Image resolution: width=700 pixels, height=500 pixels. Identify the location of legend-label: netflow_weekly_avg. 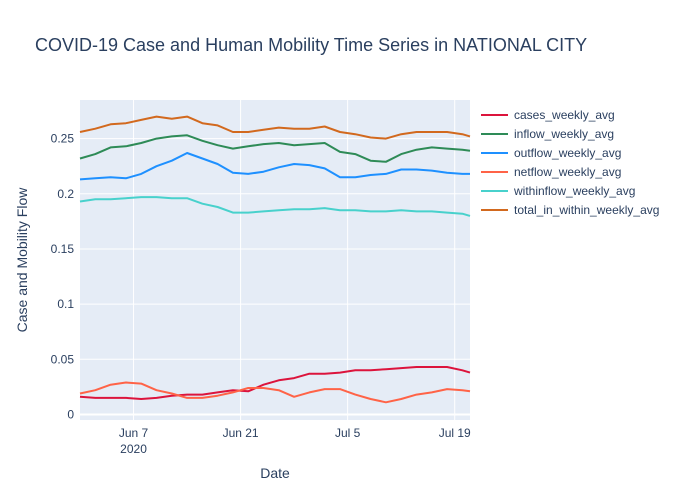
(567, 172).